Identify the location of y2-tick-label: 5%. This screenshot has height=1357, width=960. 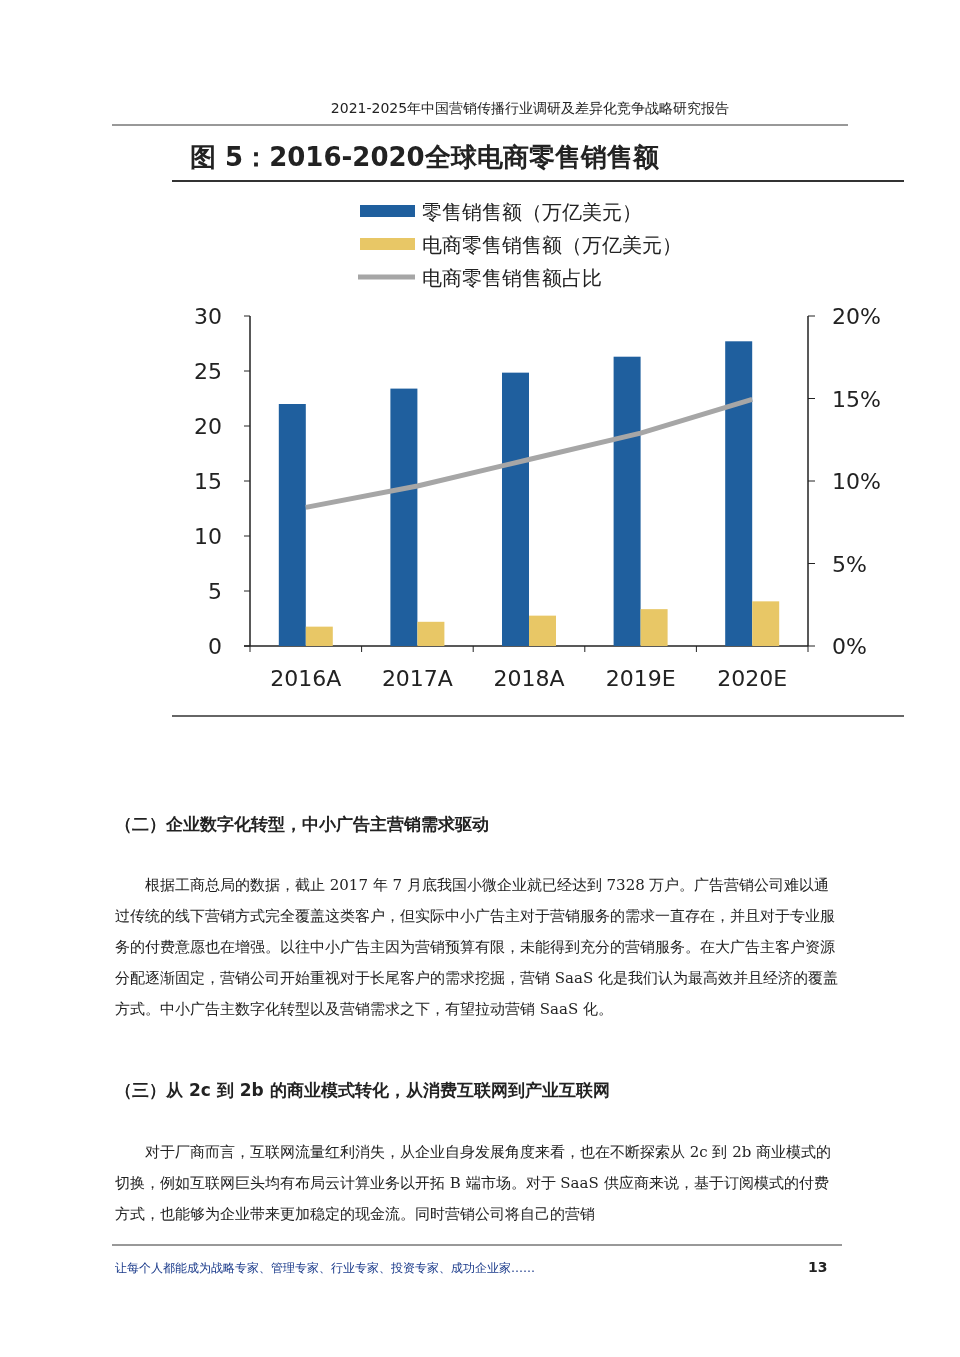
(849, 564).